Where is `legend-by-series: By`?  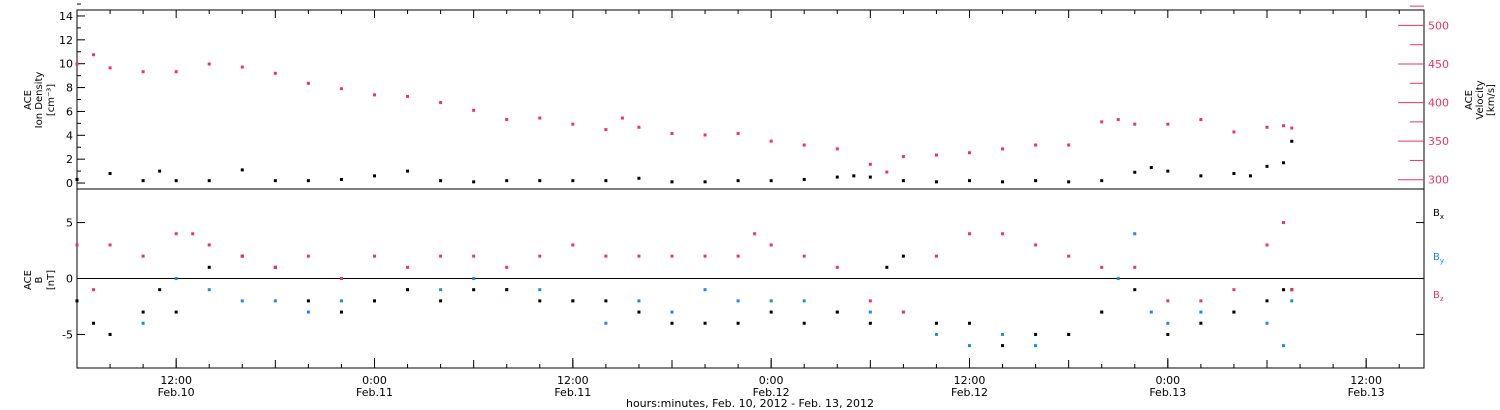 legend-by-series: By is located at coordinates (1438, 258).